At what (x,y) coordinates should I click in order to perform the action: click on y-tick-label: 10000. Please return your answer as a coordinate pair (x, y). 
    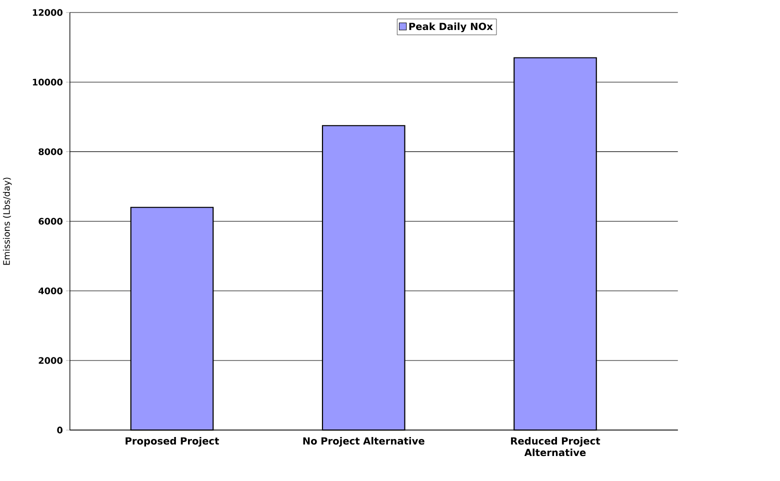
    Looking at the image, I should click on (47, 82).